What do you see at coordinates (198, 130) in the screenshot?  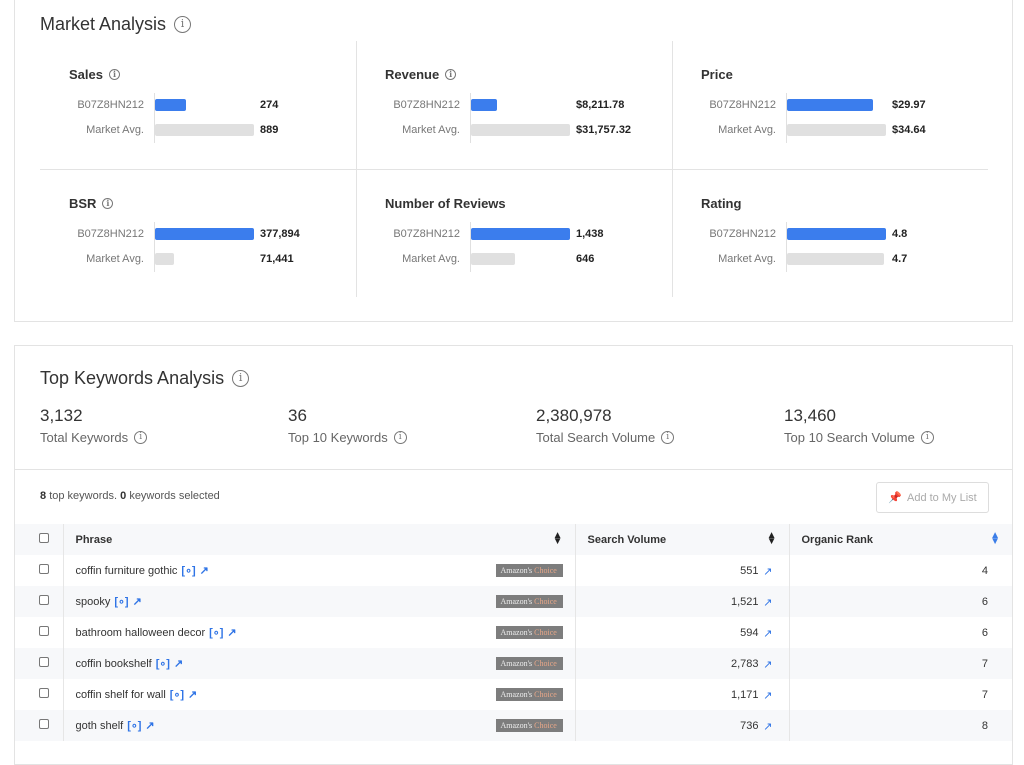 I see `avg-row: Market Avg. 889` at bounding box center [198, 130].